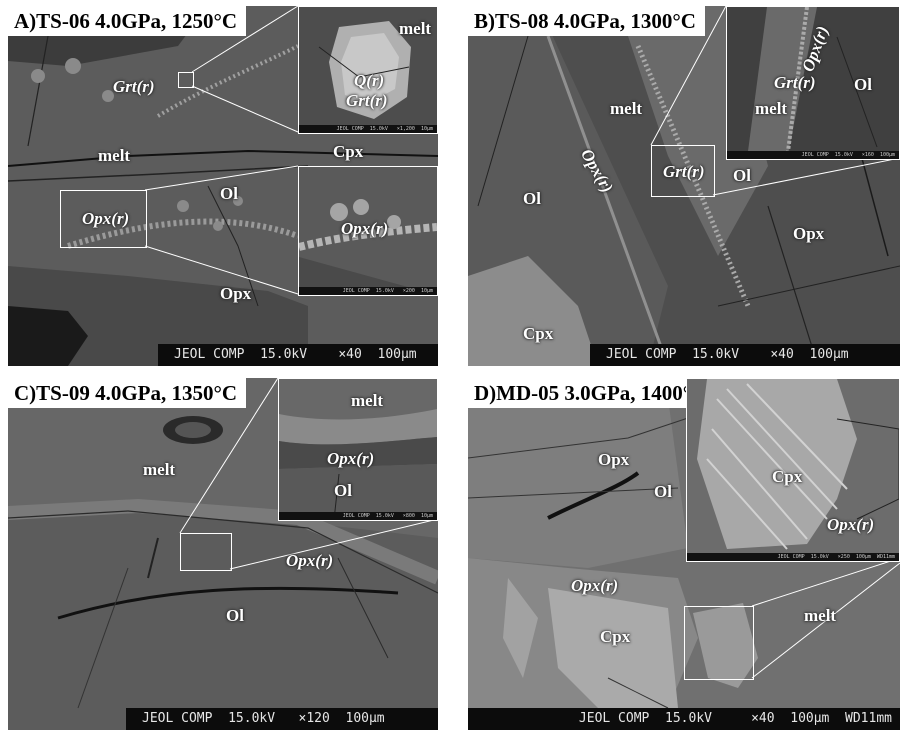 The height and width of the screenshot is (734, 906). What do you see at coordinates (771, 108) in the screenshot?
I see `panel-b-inset-melt-label: melt` at bounding box center [771, 108].